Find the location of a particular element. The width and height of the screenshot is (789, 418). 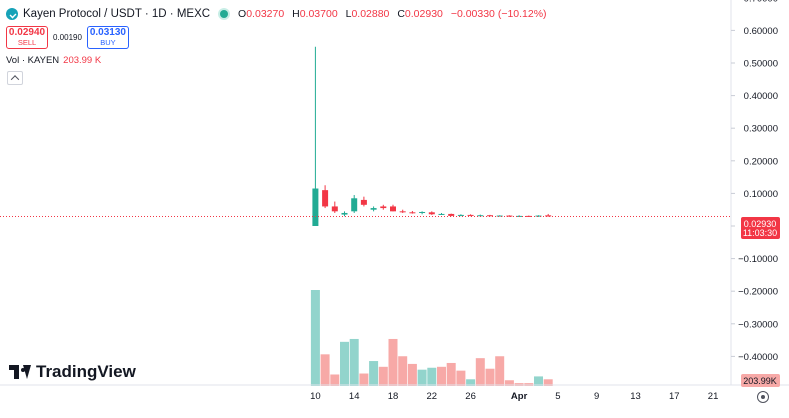

close-value: 0.02930 is located at coordinates (423, 14).